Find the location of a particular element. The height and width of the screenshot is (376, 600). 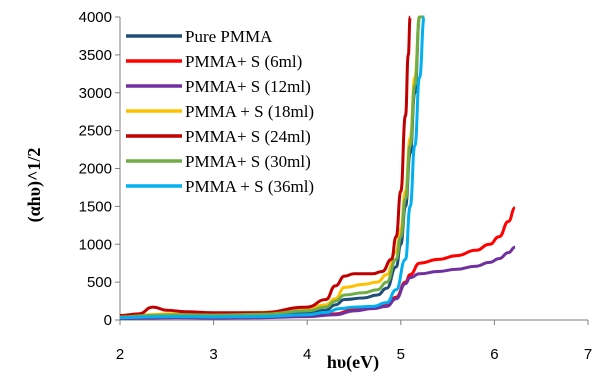

legend-label: PMMA+ S (12ml) is located at coordinates (248, 86).